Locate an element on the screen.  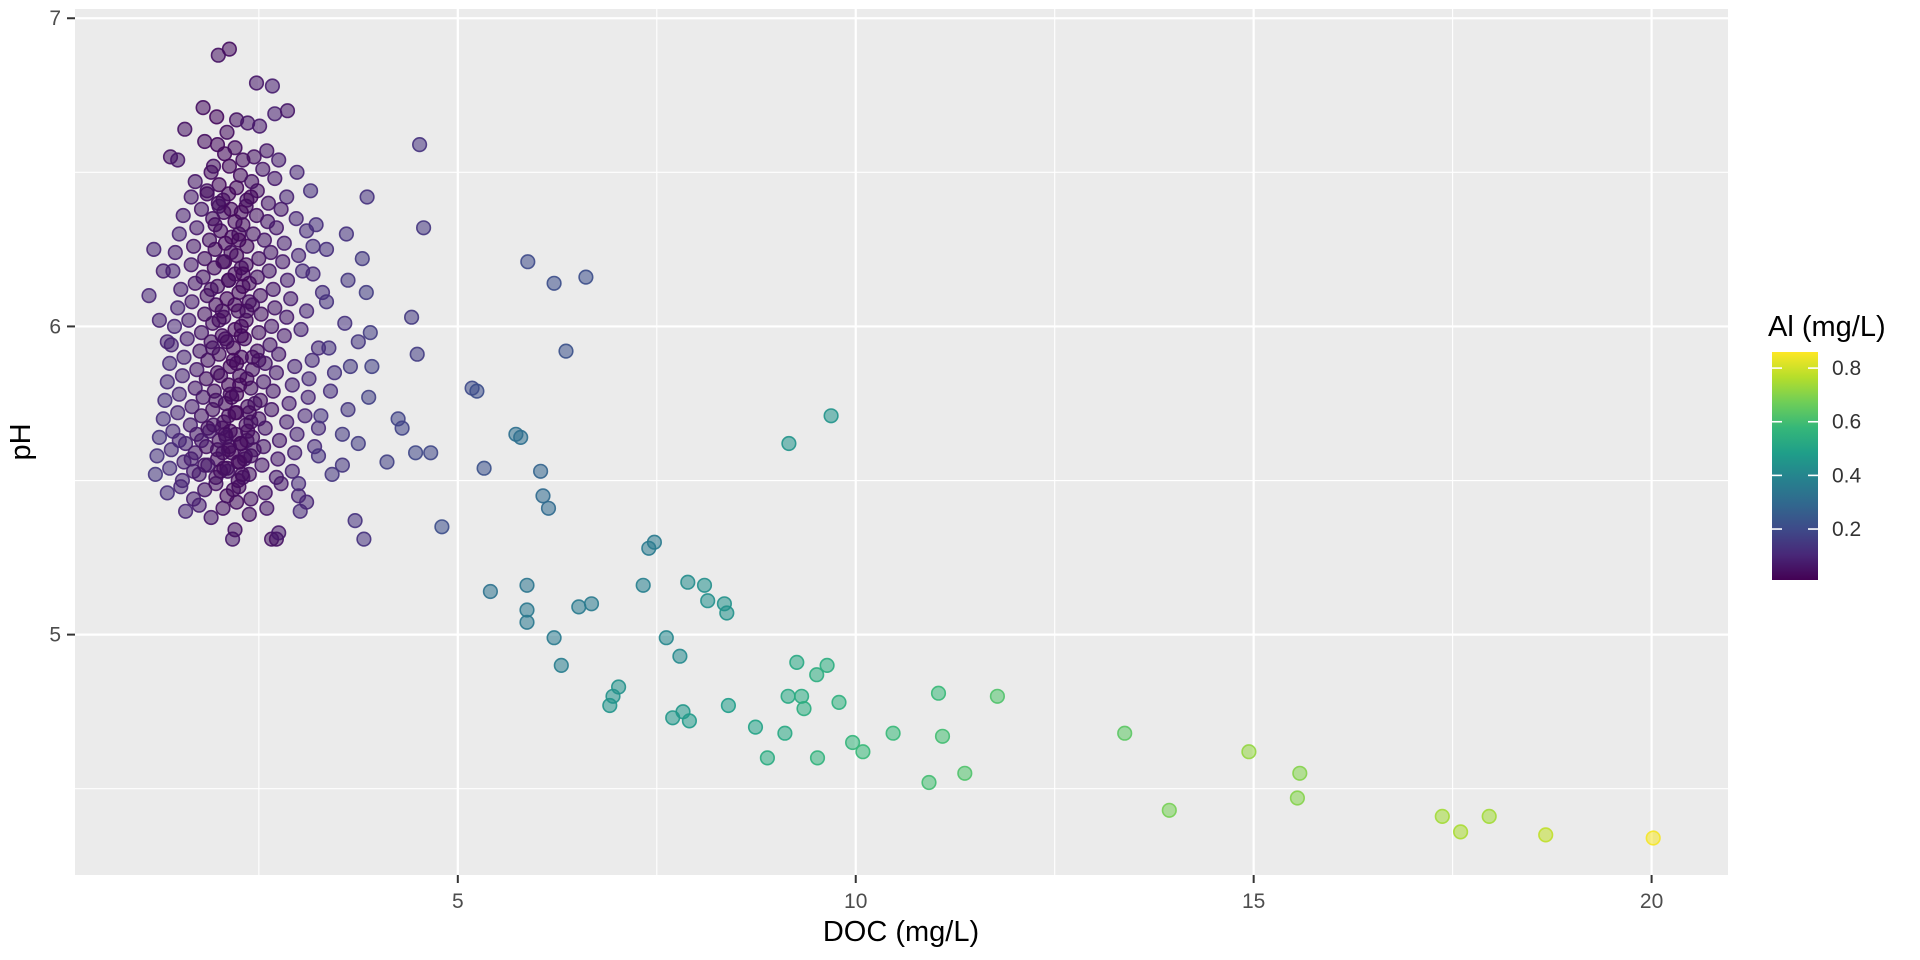
colorbar-tick-label: 0.8 is located at coordinates (1846, 368).